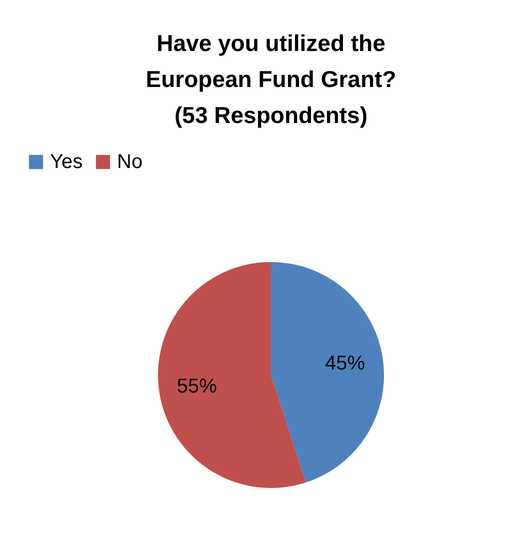  What do you see at coordinates (345, 363) in the screenshot?
I see `data-label: 45%` at bounding box center [345, 363].